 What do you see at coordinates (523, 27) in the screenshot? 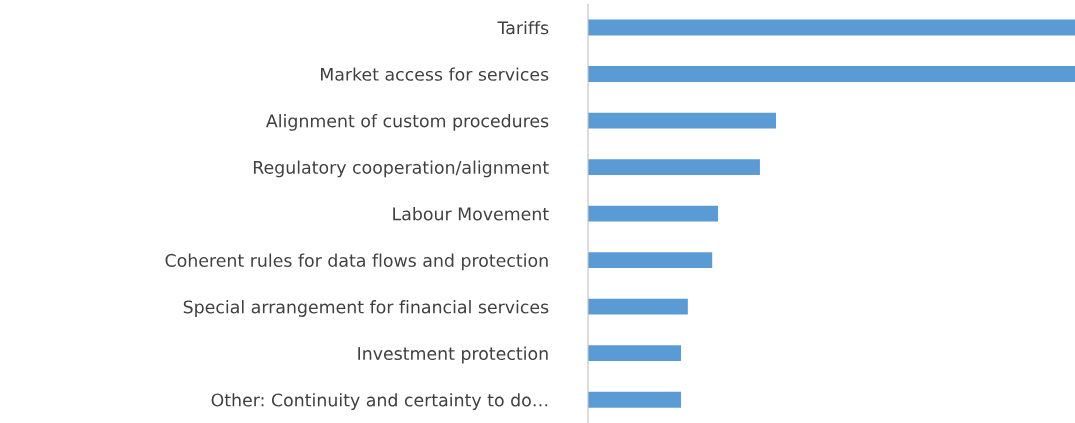
I see `y-tick-label: Tariffs` at bounding box center [523, 27].